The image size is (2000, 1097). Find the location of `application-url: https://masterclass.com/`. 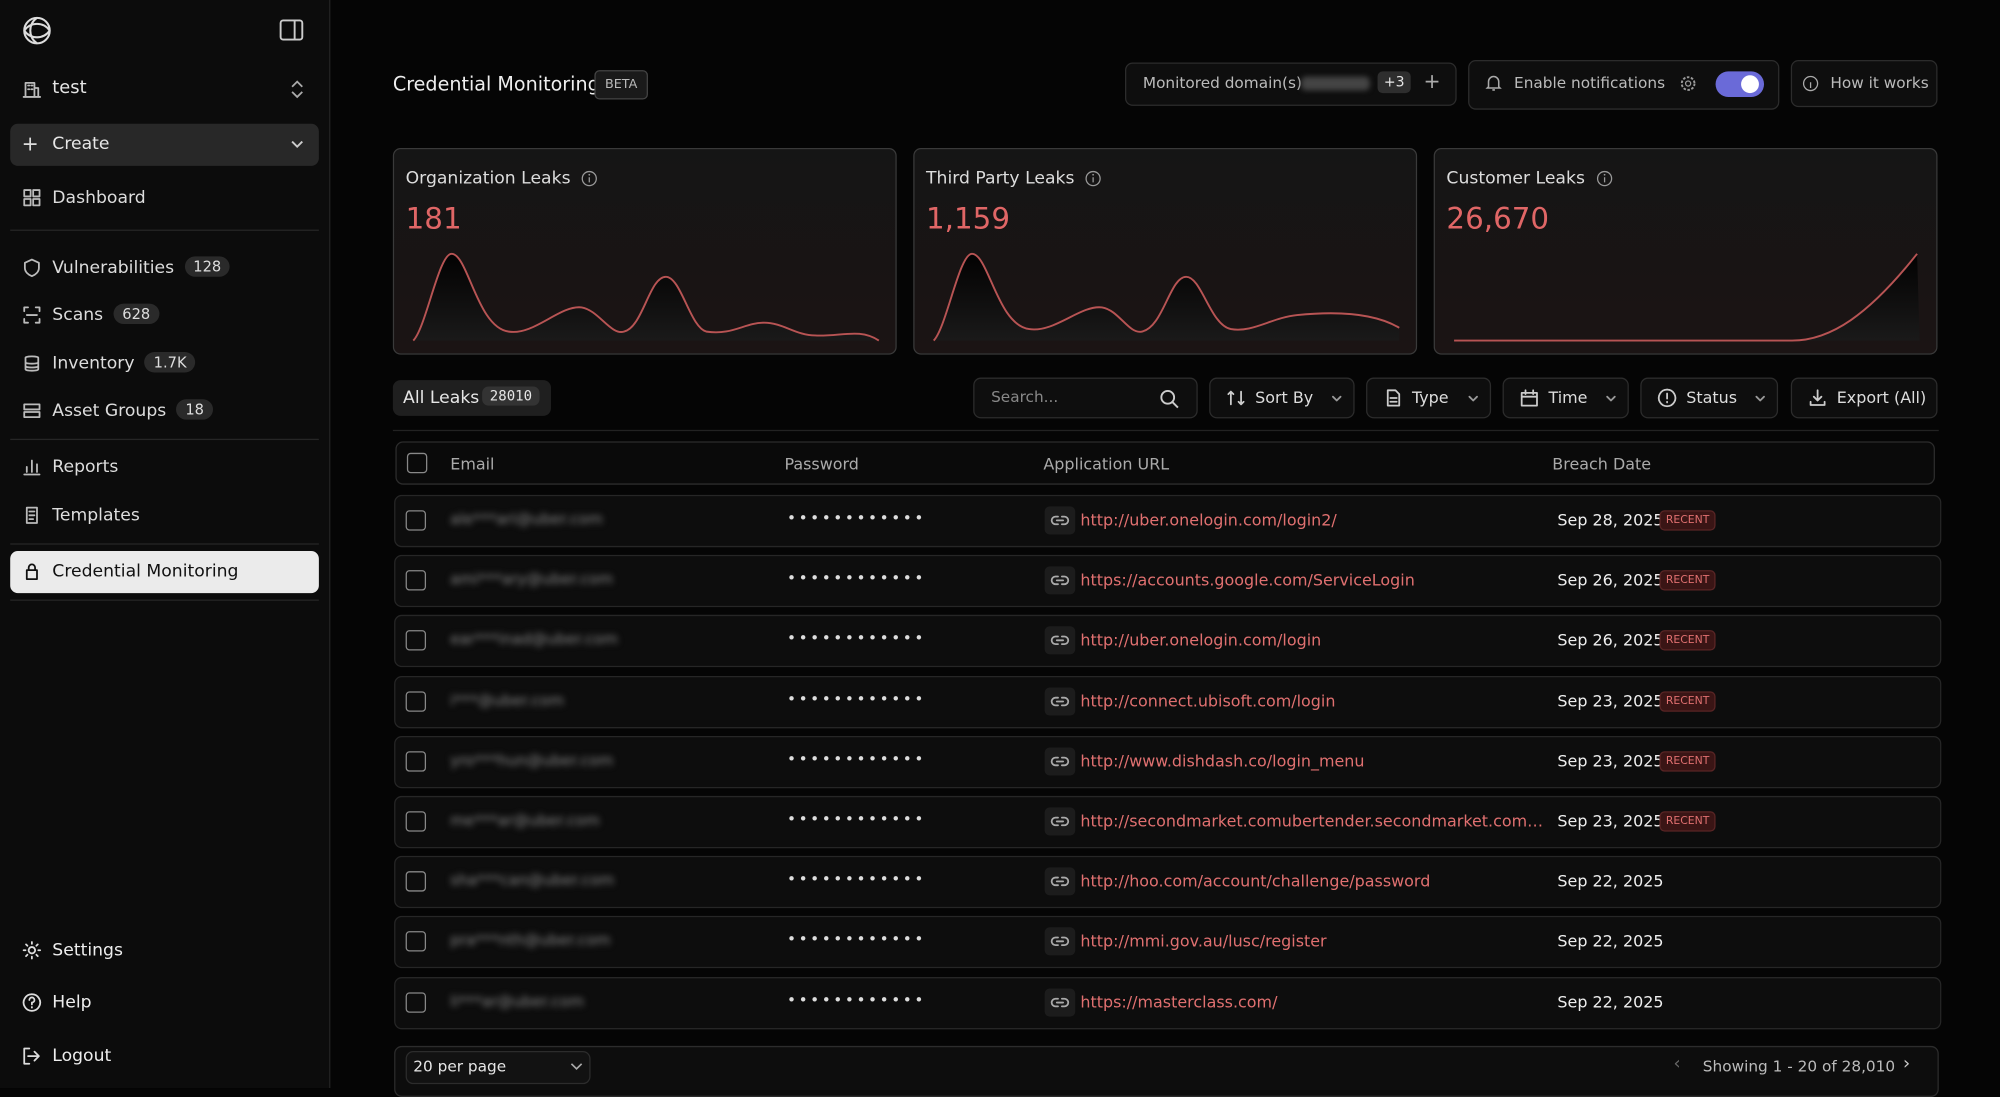

application-url: https://masterclass.com/ is located at coordinates (1179, 1001).